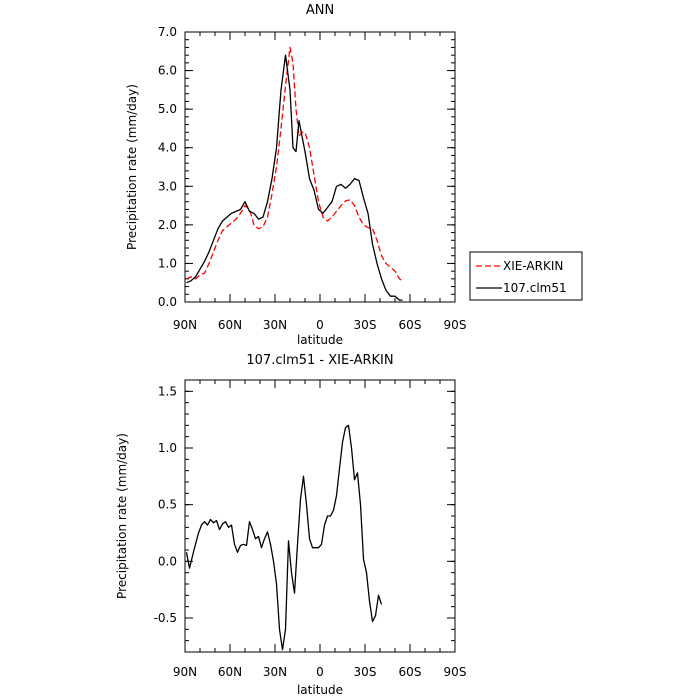  I want to click on top-x-tick-label: 30S, so click(365, 325).